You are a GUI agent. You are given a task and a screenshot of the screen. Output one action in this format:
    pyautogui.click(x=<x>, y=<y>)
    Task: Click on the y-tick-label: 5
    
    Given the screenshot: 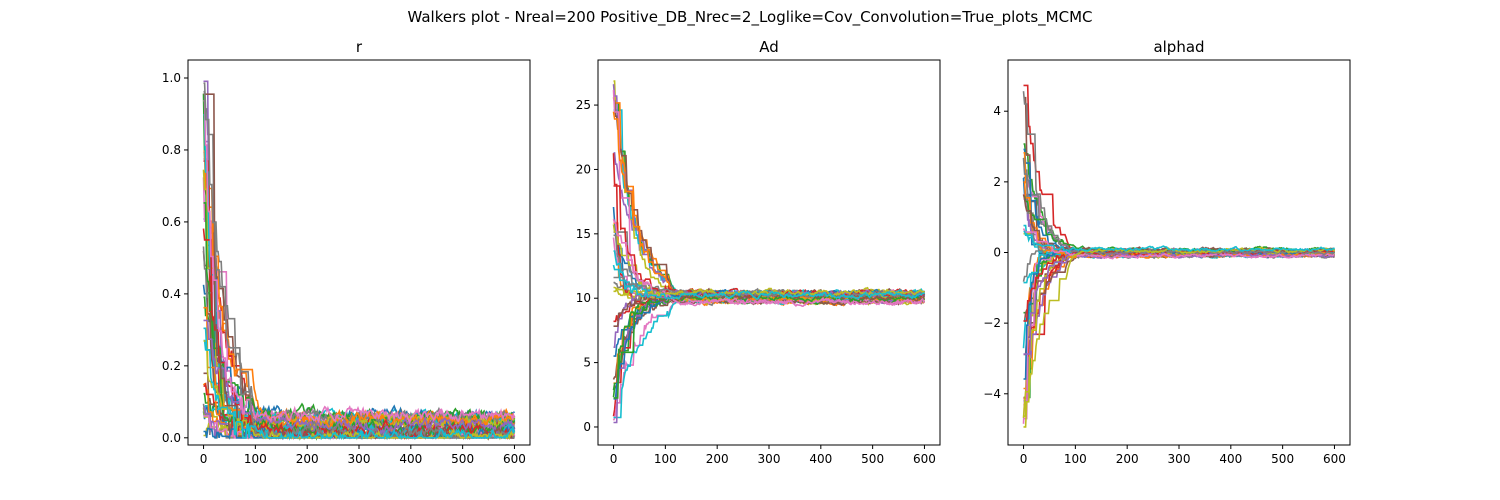 What is the action you would take?
    pyautogui.click(x=587, y=363)
    